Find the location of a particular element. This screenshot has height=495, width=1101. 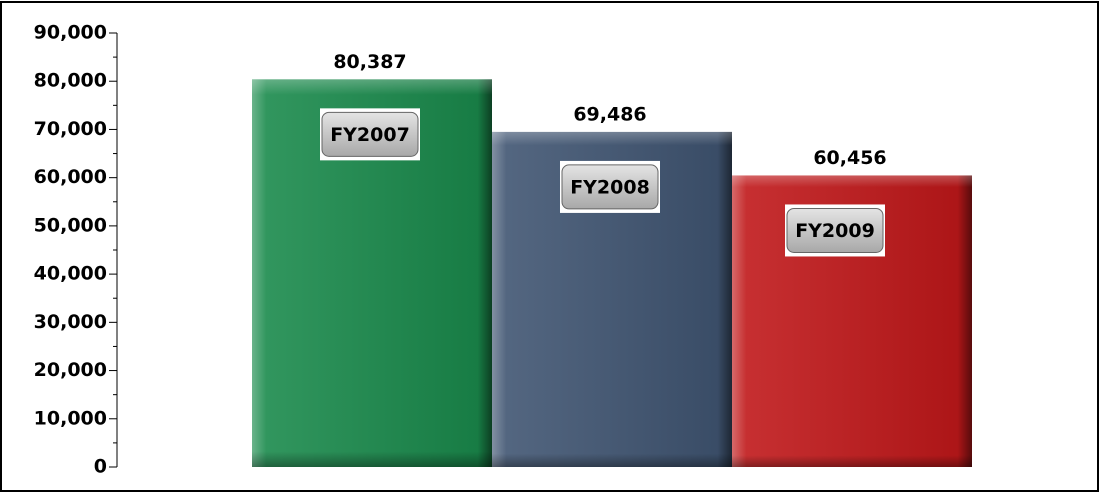

y-tick-label: 80,000 is located at coordinates (70, 81).